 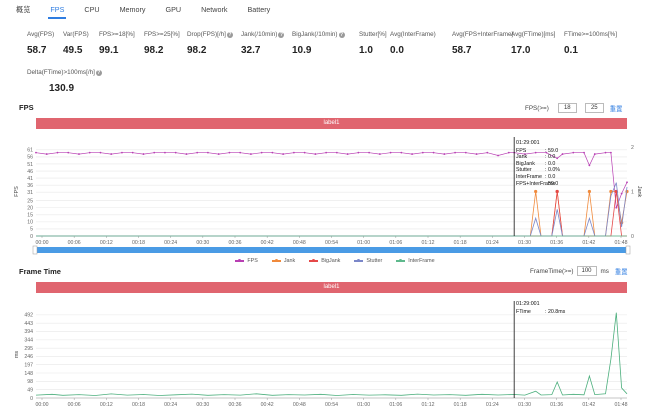 What do you see at coordinates (415, 261) in the screenshot?
I see `legend-item-interframe: InterFrame` at bounding box center [415, 261].